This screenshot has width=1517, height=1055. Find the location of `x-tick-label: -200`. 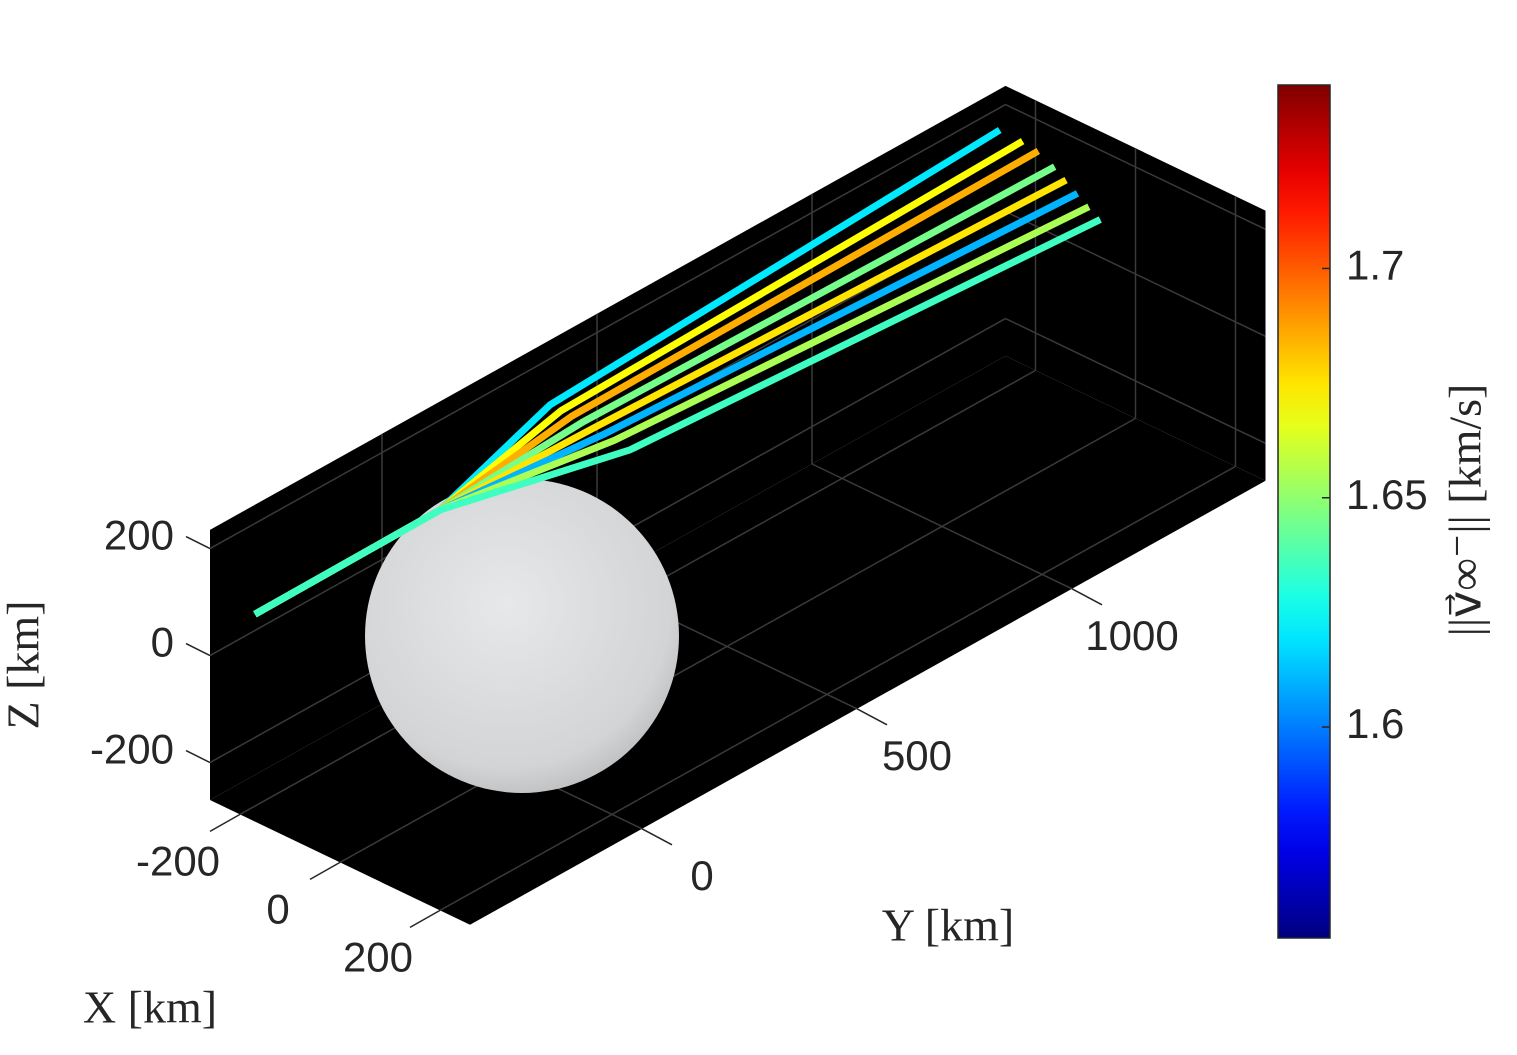

x-tick-label: -200 is located at coordinates (178, 860).